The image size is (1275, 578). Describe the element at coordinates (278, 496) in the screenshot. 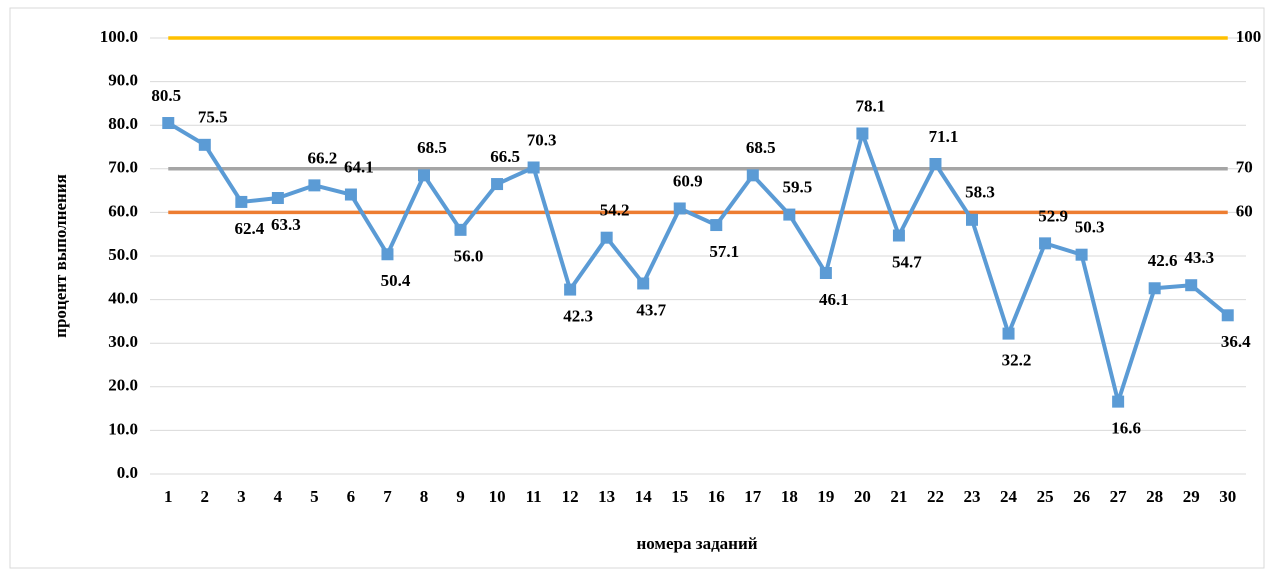

I see `x-tick-label: 4` at that location.